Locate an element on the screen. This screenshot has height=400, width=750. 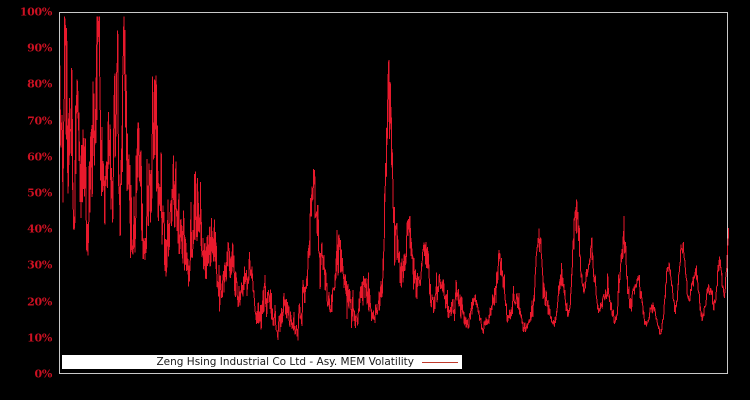
y-axis-tick-50: 50% is located at coordinates (39, 193).